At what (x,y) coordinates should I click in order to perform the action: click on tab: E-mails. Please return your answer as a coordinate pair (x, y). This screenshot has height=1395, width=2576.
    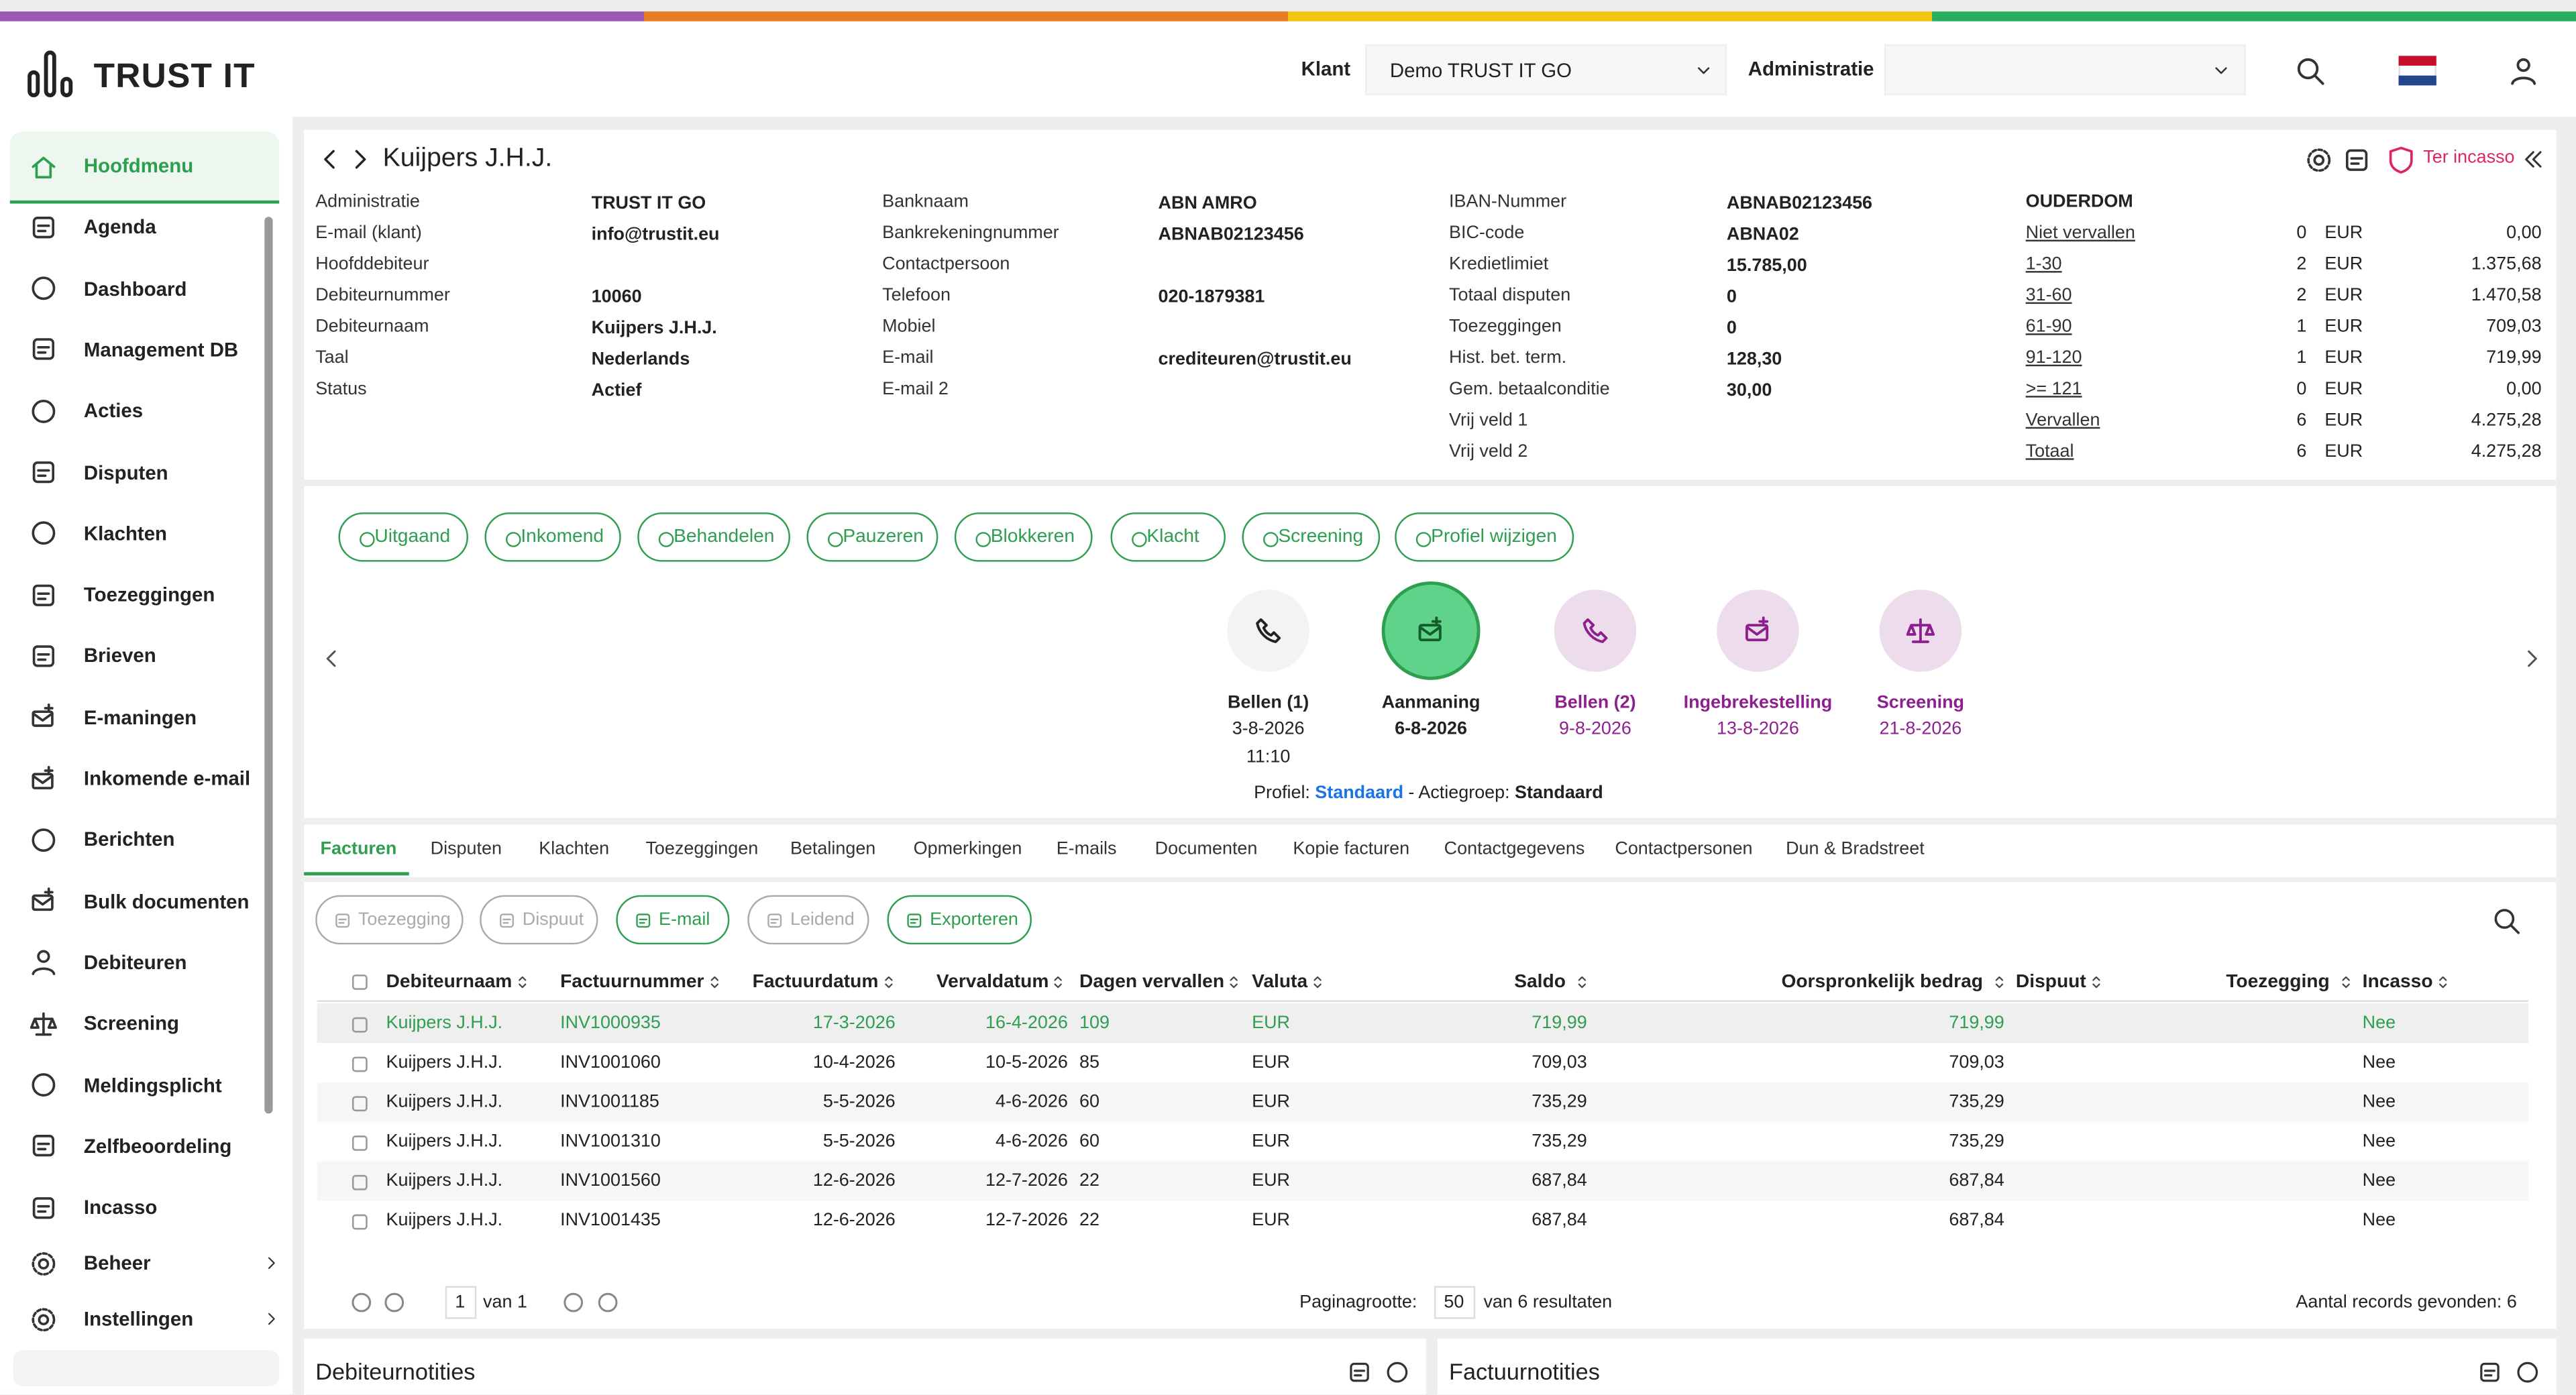
    Looking at the image, I should click on (1086, 849).